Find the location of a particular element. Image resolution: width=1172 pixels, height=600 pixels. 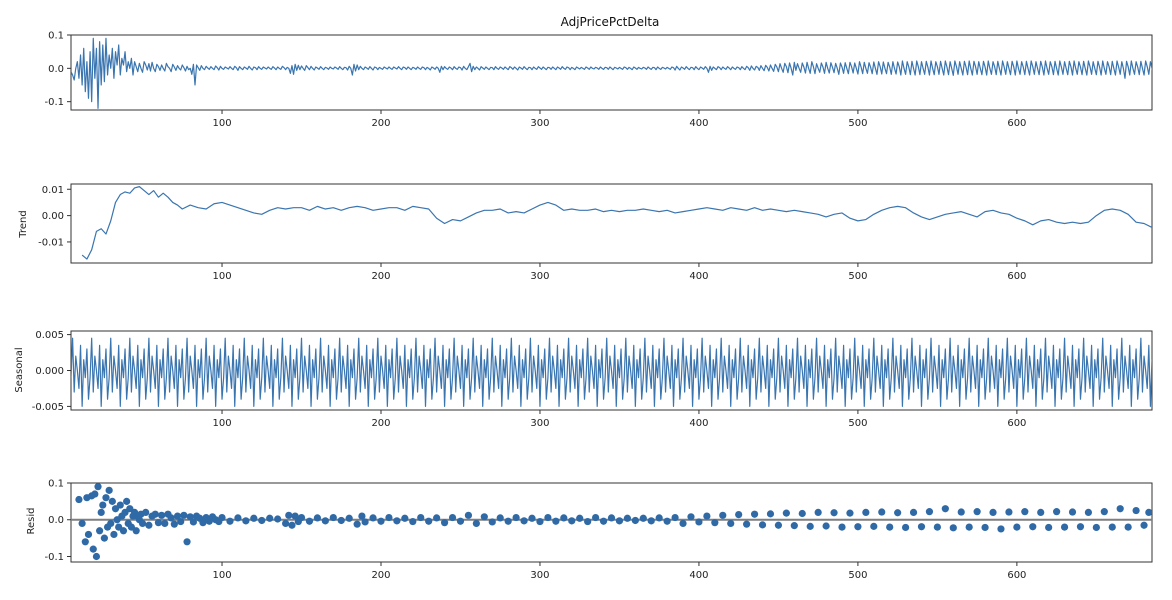

plot-frame is located at coordinates (611, 223).